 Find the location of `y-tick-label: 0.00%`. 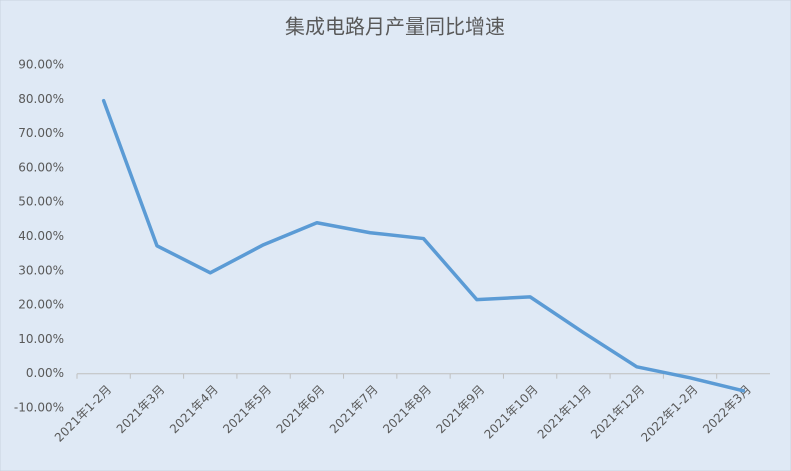

y-tick-label: 0.00% is located at coordinates (45, 373).